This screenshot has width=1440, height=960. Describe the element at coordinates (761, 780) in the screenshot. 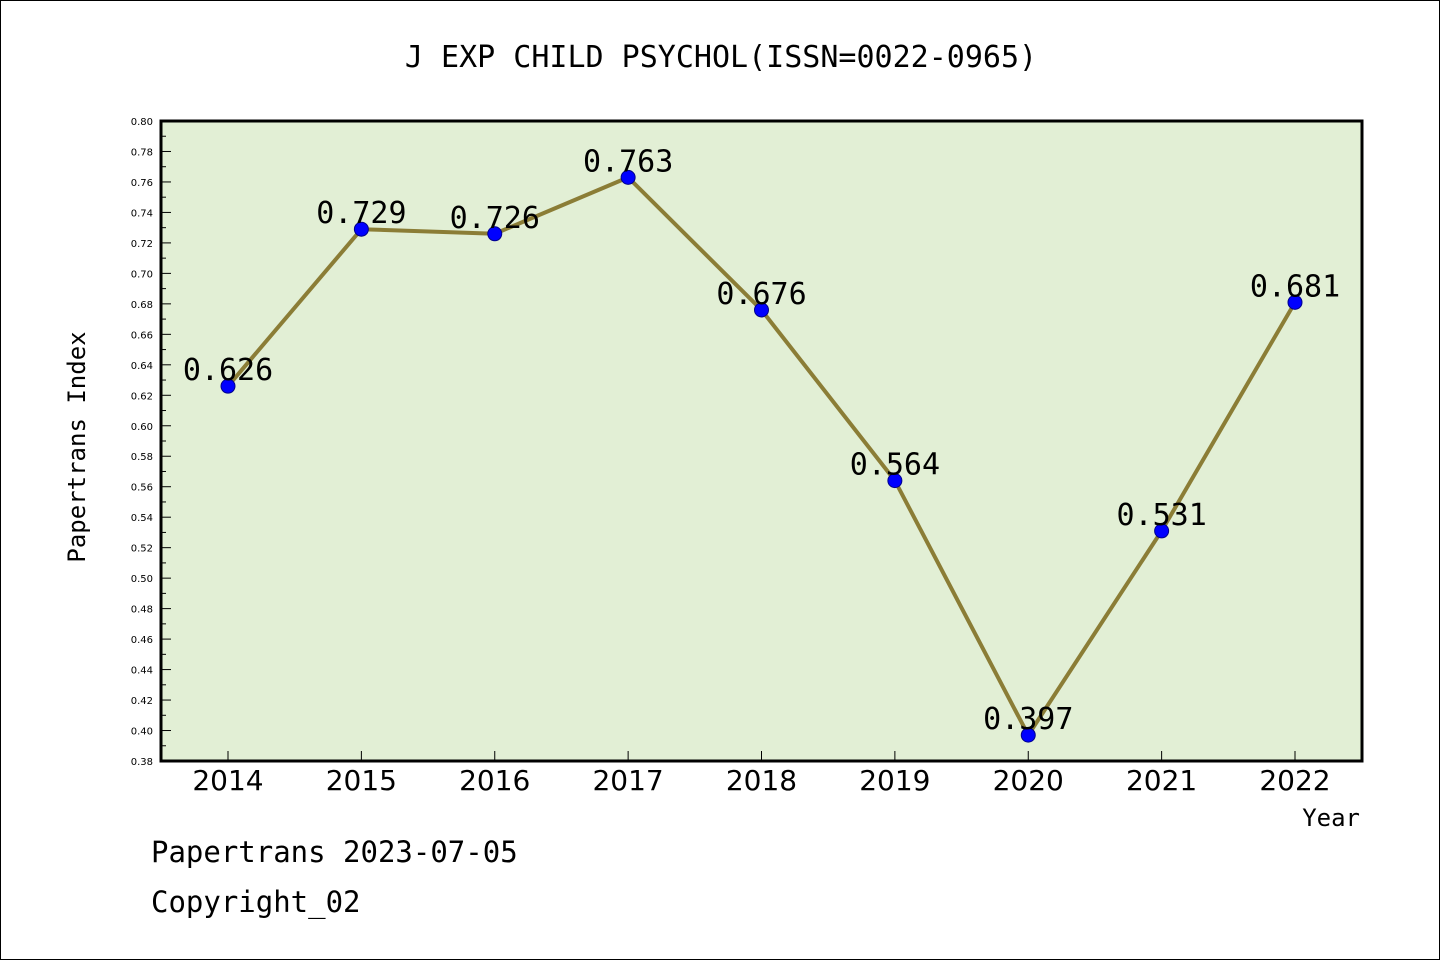

I see `x-tick-label: 2018` at that location.